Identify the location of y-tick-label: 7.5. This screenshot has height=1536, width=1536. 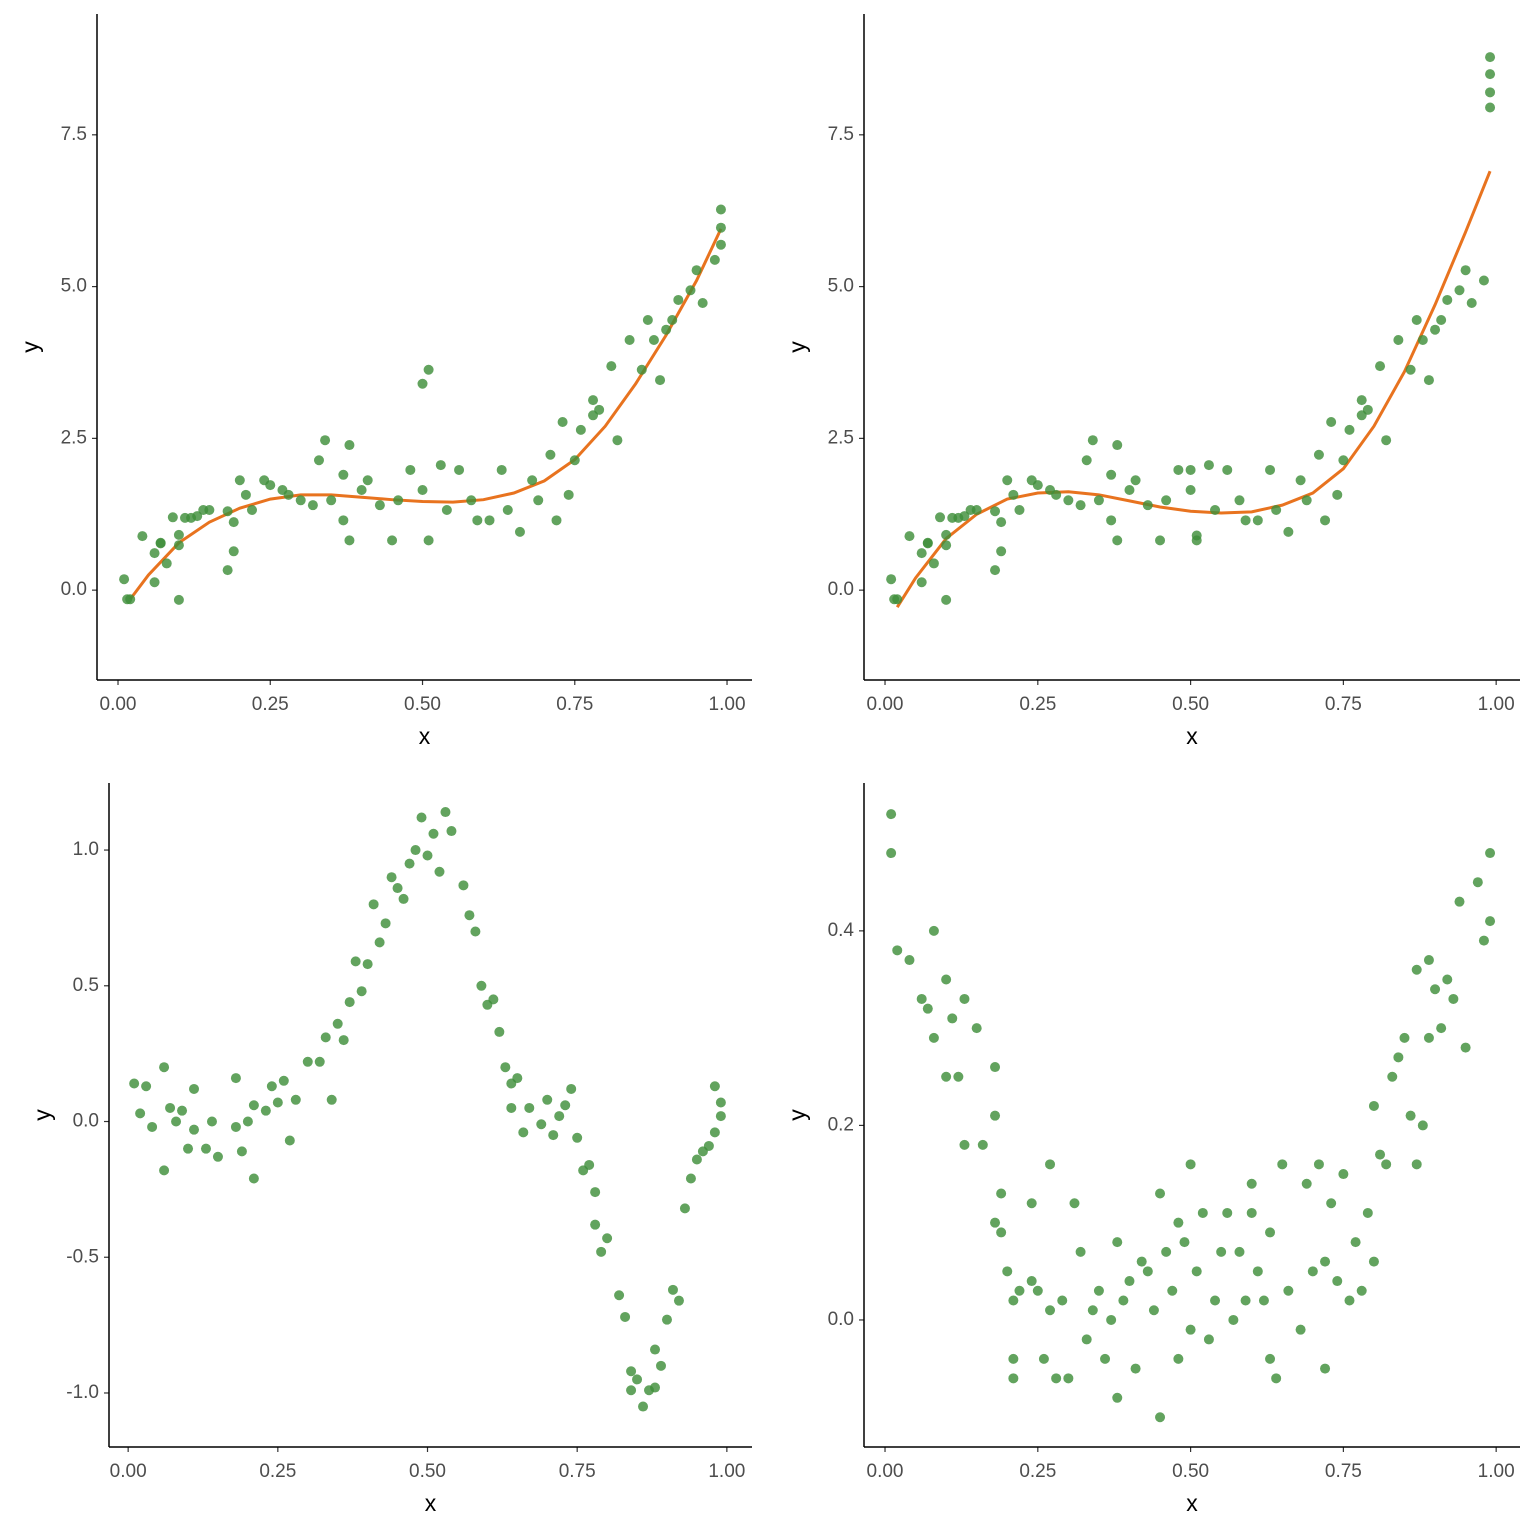
(74, 134).